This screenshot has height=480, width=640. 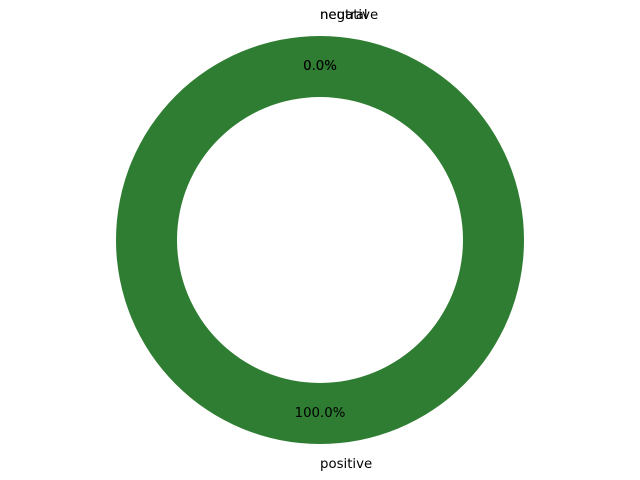 I want to click on slice-pct-negative: 0.0%, so click(x=320, y=66).